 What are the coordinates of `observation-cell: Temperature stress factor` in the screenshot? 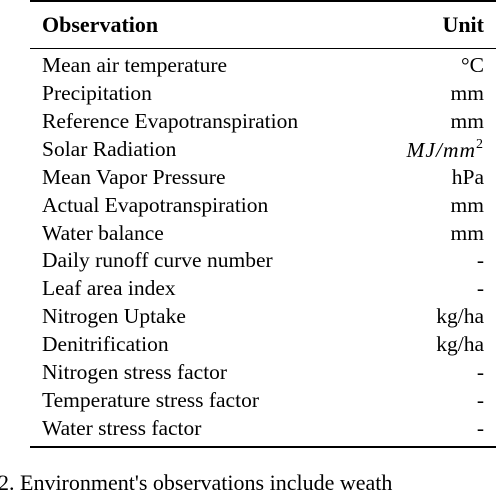 It's located at (150, 399).